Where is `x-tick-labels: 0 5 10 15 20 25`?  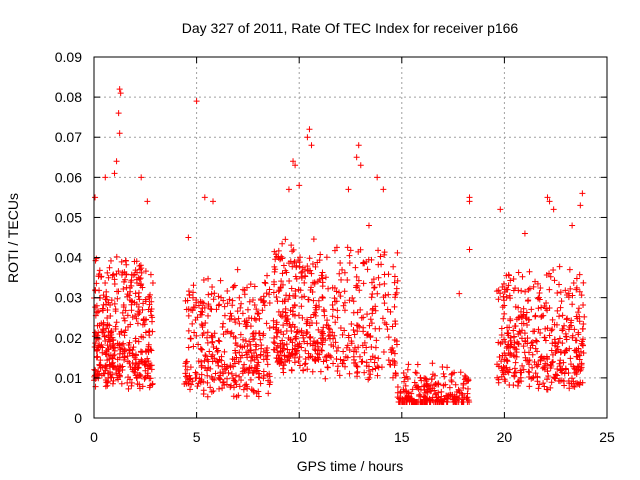
x-tick-labels: 0 5 10 15 20 25 is located at coordinates (352, 437).